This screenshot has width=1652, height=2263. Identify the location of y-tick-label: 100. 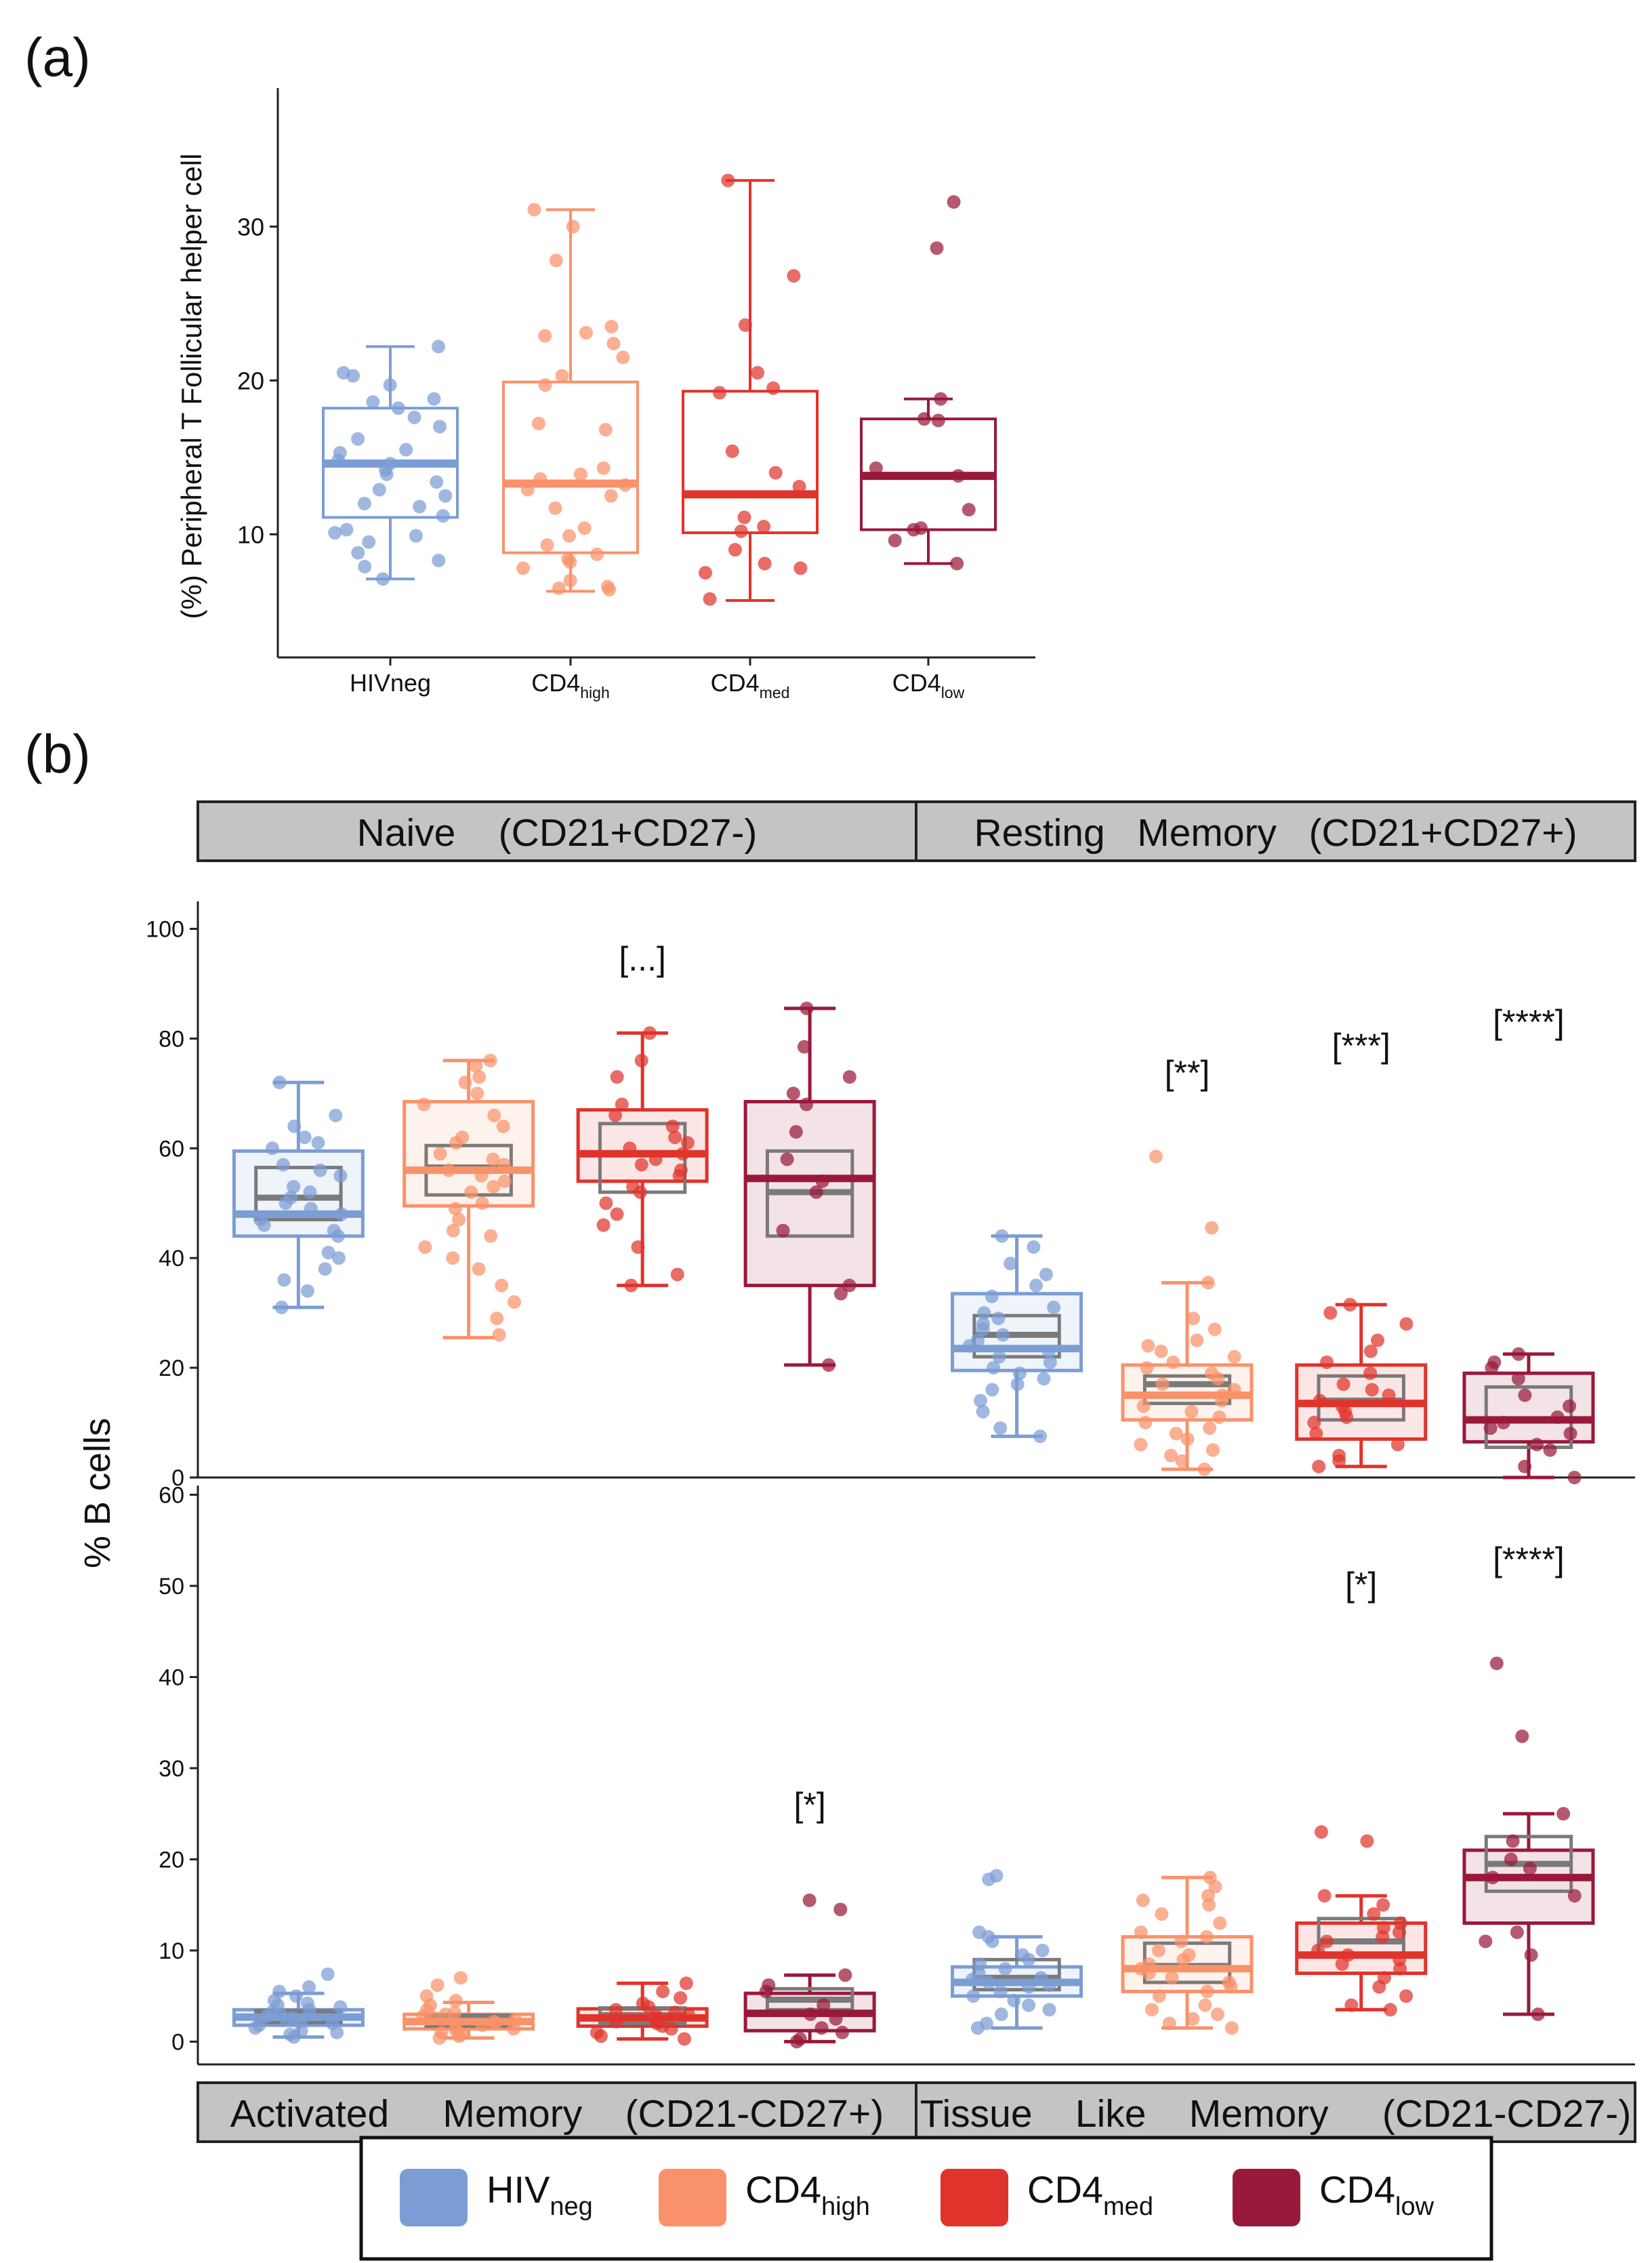
(165, 929).